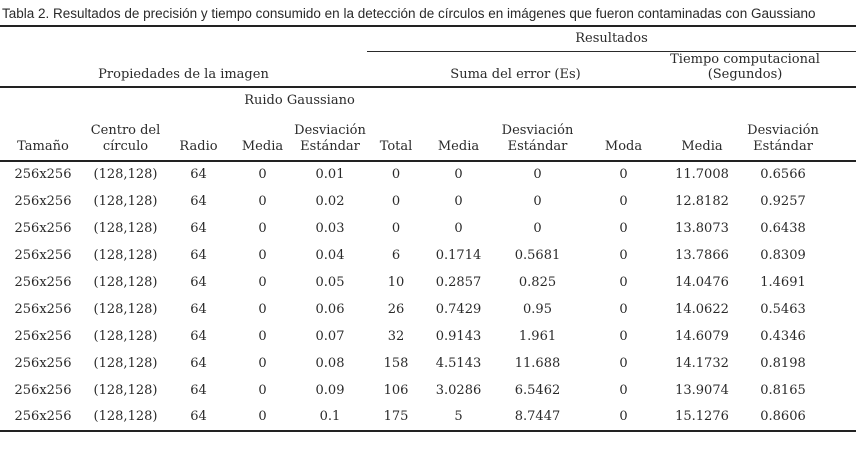 This screenshot has width=856, height=449. I want to click on table-cell: 13.7866, so click(702, 255).